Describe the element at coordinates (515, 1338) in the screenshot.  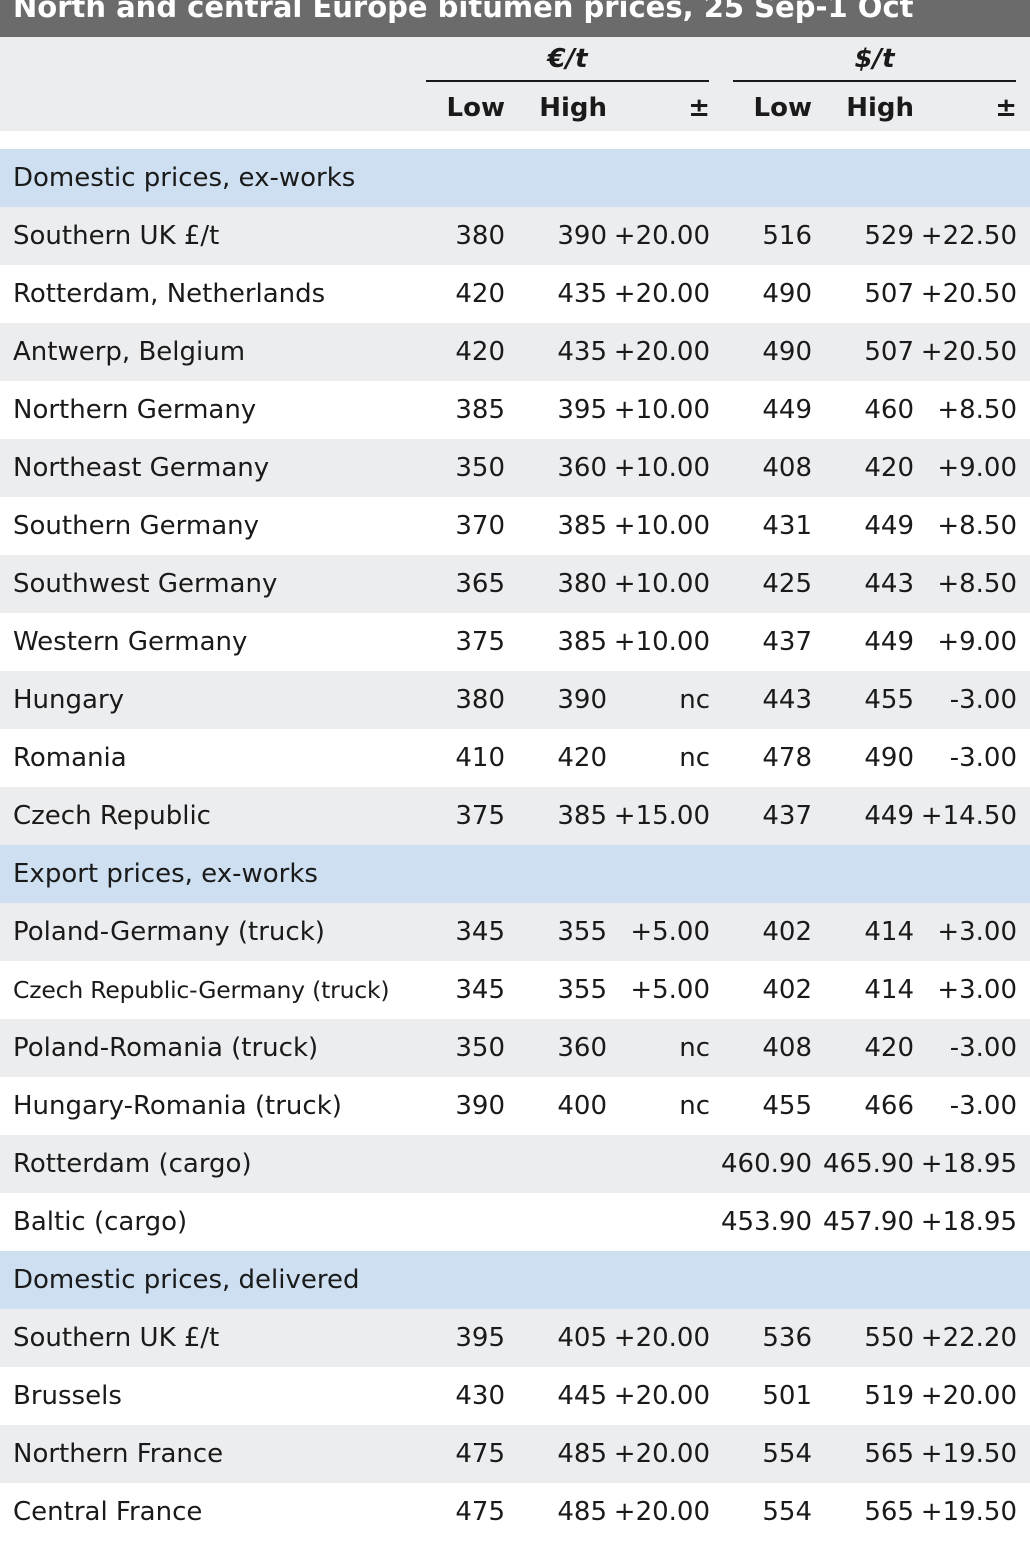
I see `table-row: Southern UK £/t 395 405 +20.00 536 550 +22.20` at that location.